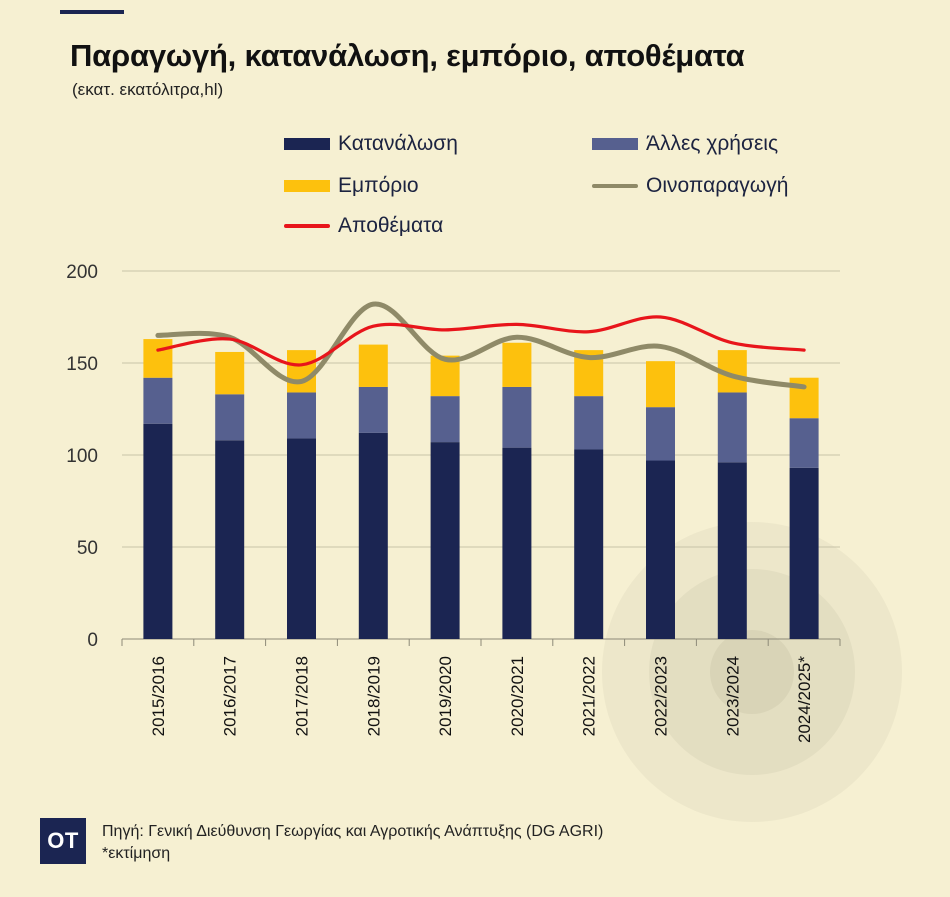 Image resolution: width=950 pixels, height=897 pixels. I want to click on estimate-note: *εκτίμηση, so click(136, 853).